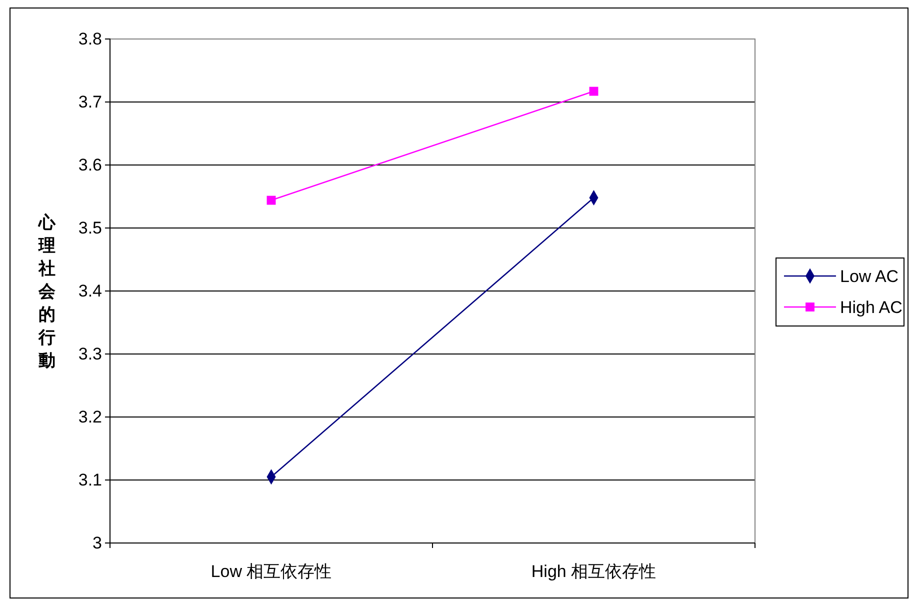 Image resolution: width=914 pixels, height=601 pixels. What do you see at coordinates (90, 102) in the screenshot?
I see `y-tick-label: 3.7` at bounding box center [90, 102].